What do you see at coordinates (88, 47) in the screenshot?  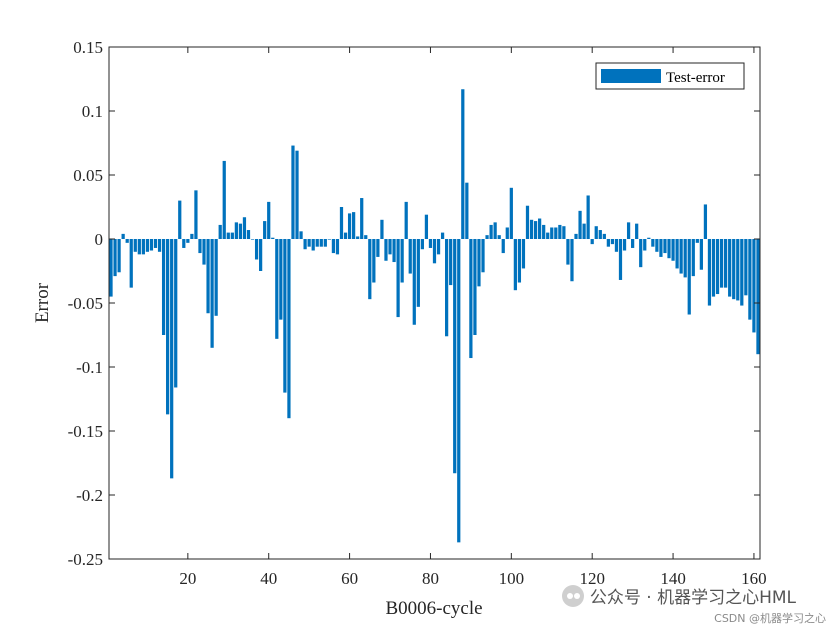 I see `y-tick-label: 0.15` at bounding box center [88, 47].